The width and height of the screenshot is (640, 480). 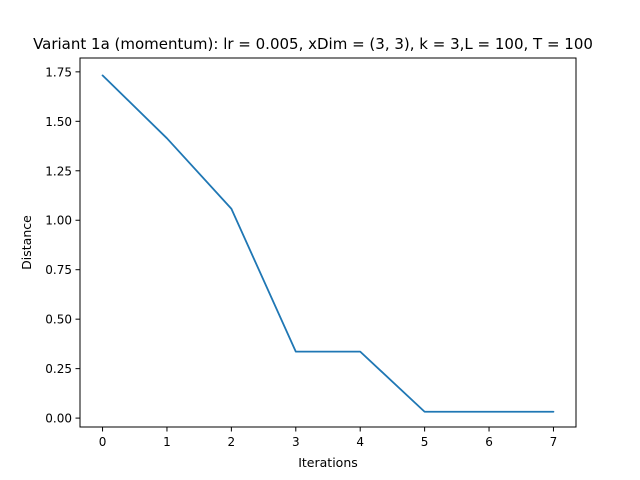 I want to click on x-tick-label: 4, so click(x=360, y=442).